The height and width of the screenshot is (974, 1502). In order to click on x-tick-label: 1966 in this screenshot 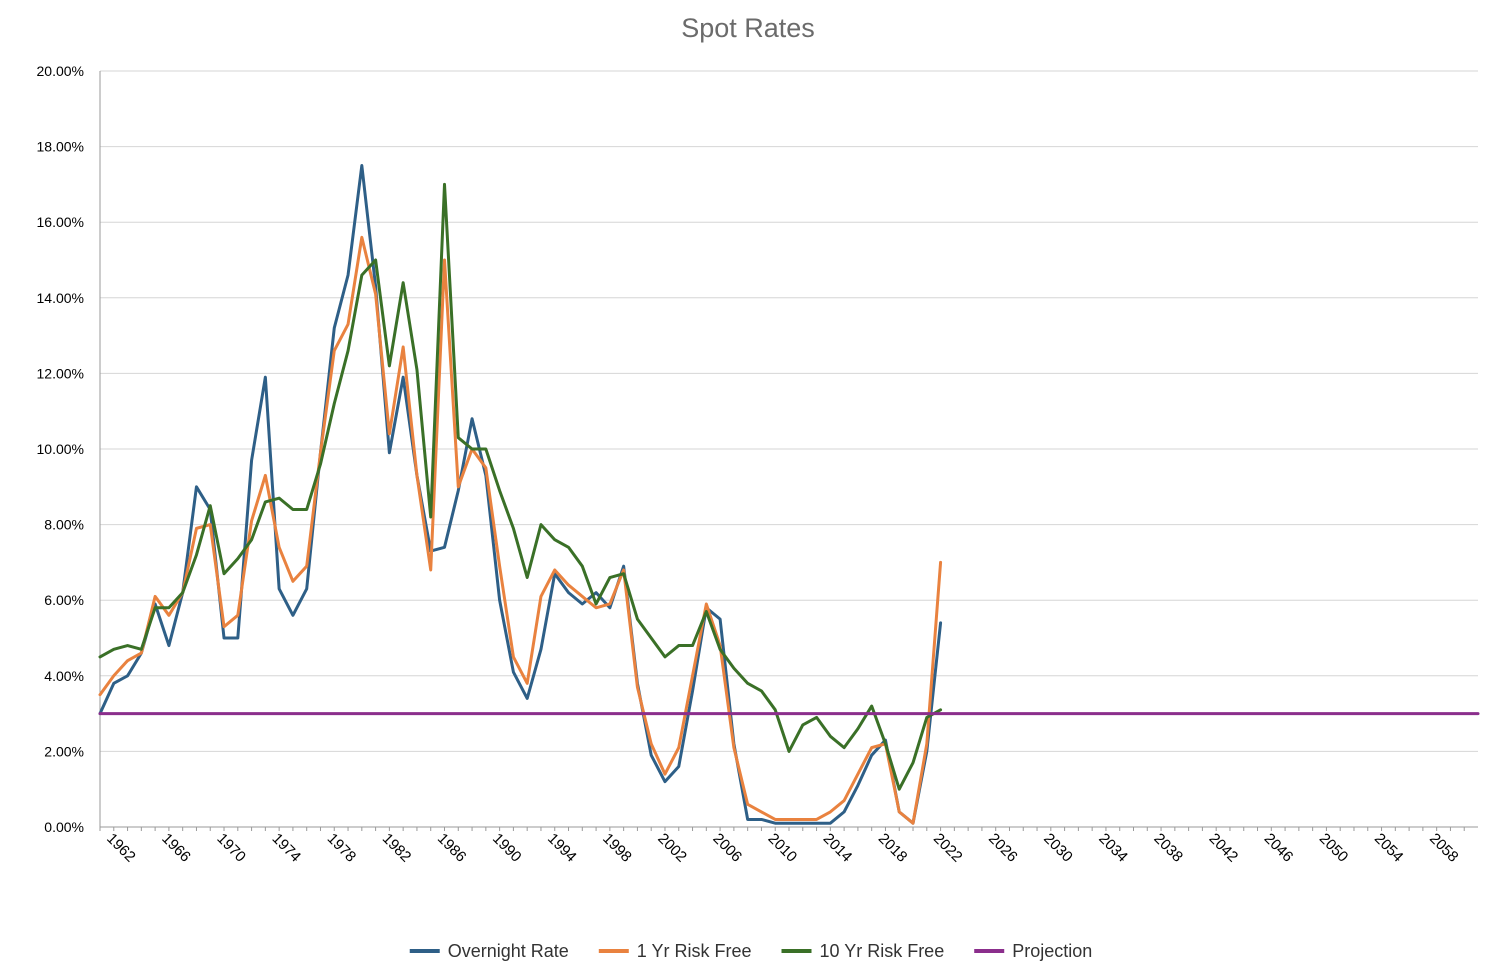, I will do `click(176, 848)`.